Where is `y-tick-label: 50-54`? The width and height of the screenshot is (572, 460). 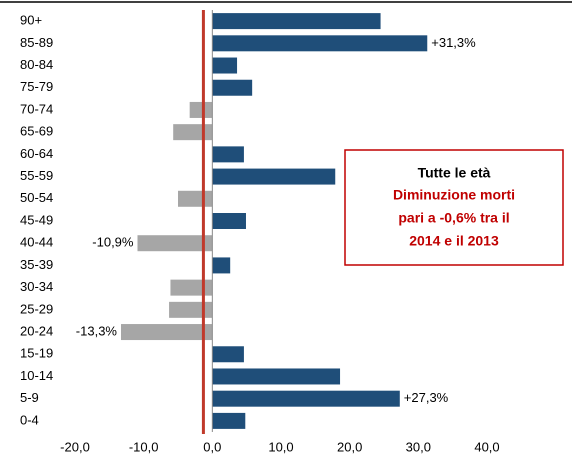
y-tick-label: 50-54 is located at coordinates (36, 197).